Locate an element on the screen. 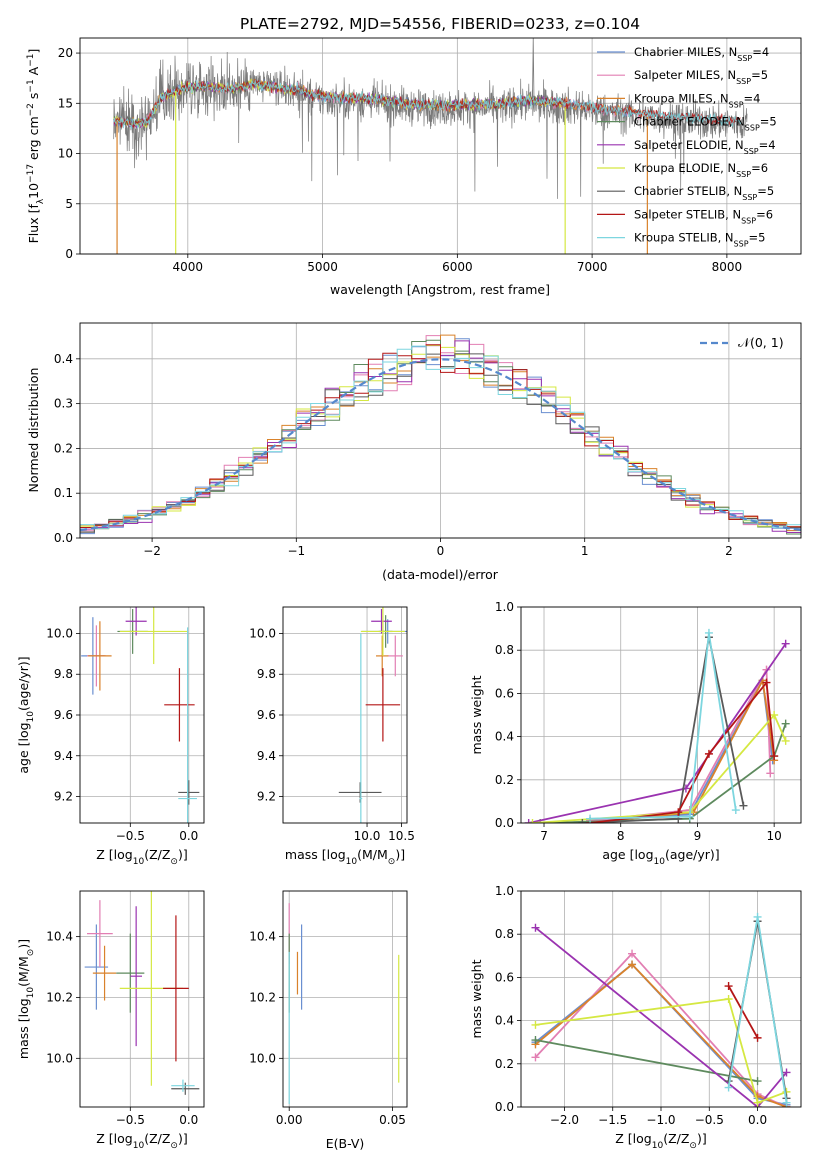  marker-chab_elodie is located at coordinates (757, 1081).